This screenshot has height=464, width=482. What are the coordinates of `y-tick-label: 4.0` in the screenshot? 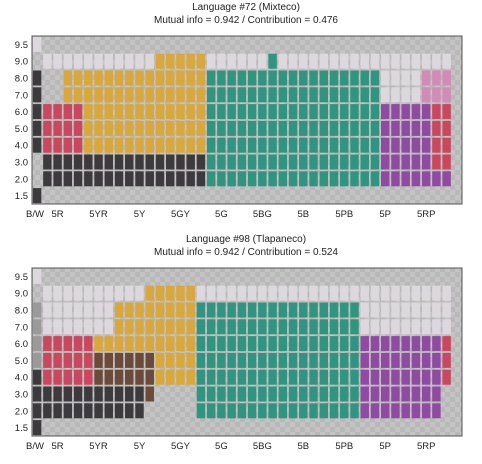 It's located at (21, 378).